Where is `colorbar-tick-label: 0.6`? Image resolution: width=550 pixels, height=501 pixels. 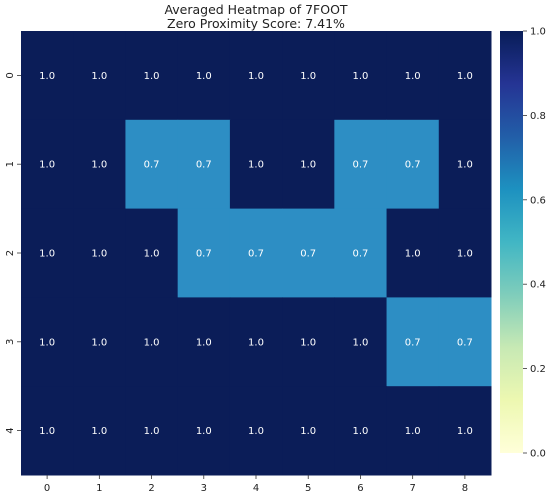
colorbar-tick-label: 0.6 is located at coordinates (538, 200).